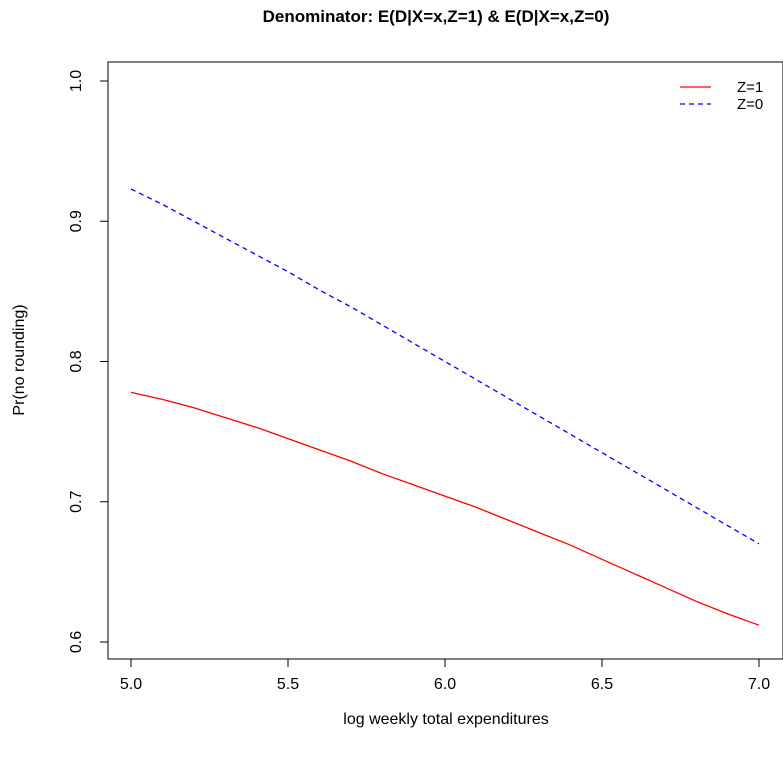 This screenshot has height=767, width=783. Describe the element at coordinates (445, 684) in the screenshot. I see `x-tick-label: 6.0` at that location.